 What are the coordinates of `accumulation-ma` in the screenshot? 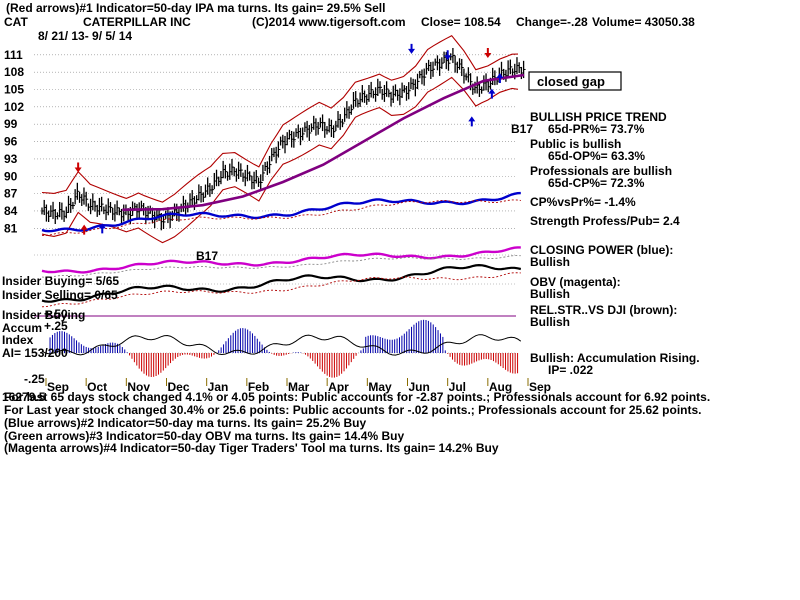 It's located at (281, 345).